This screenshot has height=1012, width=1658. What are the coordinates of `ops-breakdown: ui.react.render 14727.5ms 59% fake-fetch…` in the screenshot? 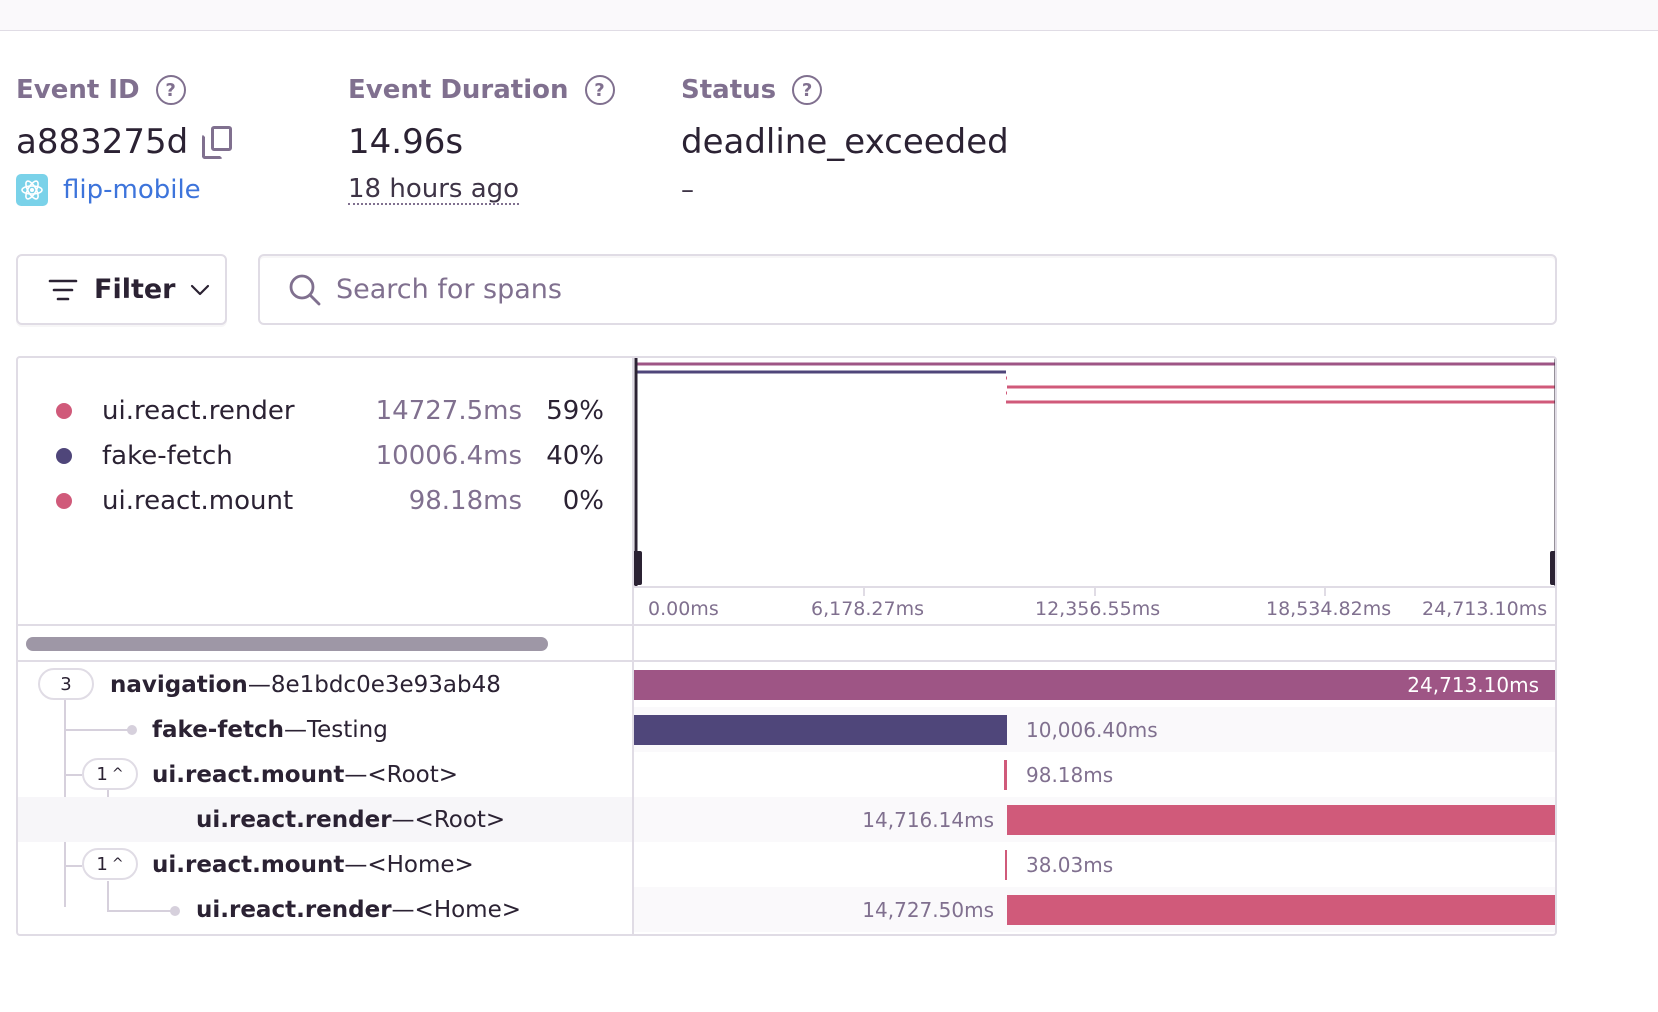 It's located at (328, 455).